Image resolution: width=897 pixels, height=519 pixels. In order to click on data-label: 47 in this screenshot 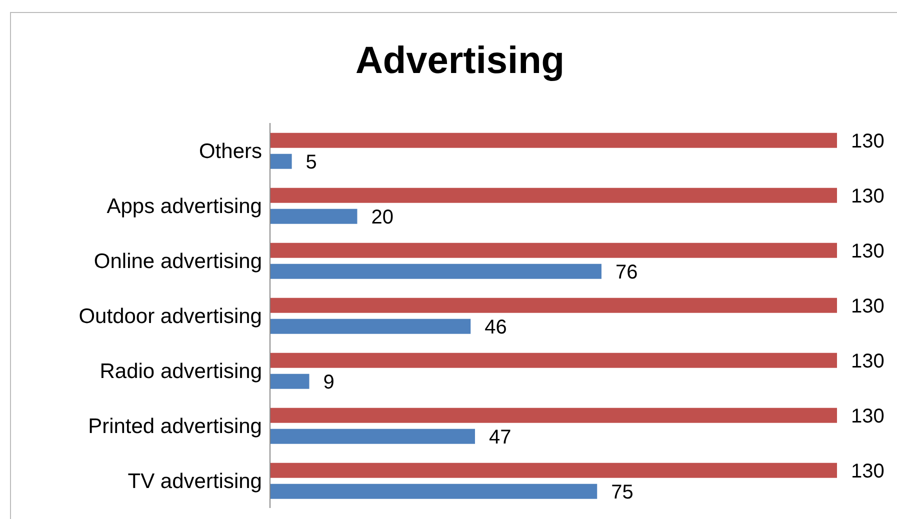, I will do `click(500, 437)`.